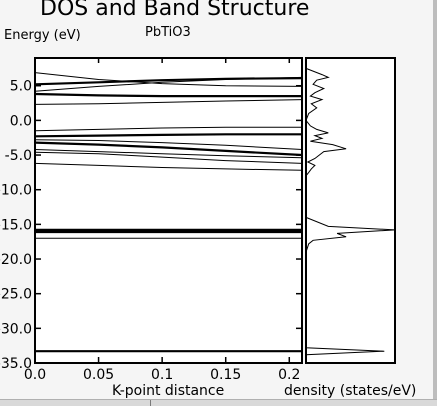 Image resolution: width=437 pixels, height=406 pixels. I want to click on y-tick-label: -5.0, so click(18, 156).